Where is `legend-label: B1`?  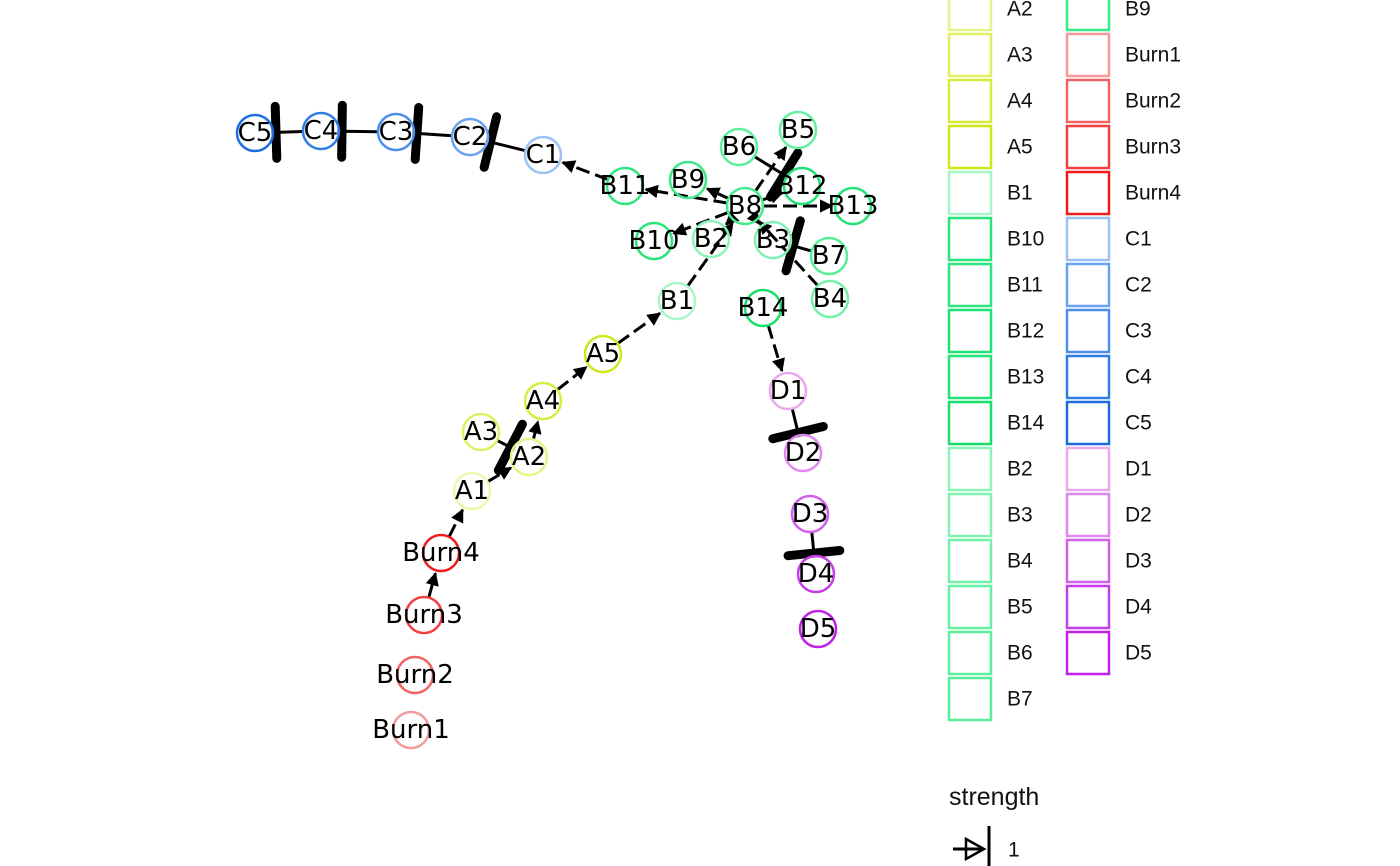
legend-label: B1 is located at coordinates (1020, 193).